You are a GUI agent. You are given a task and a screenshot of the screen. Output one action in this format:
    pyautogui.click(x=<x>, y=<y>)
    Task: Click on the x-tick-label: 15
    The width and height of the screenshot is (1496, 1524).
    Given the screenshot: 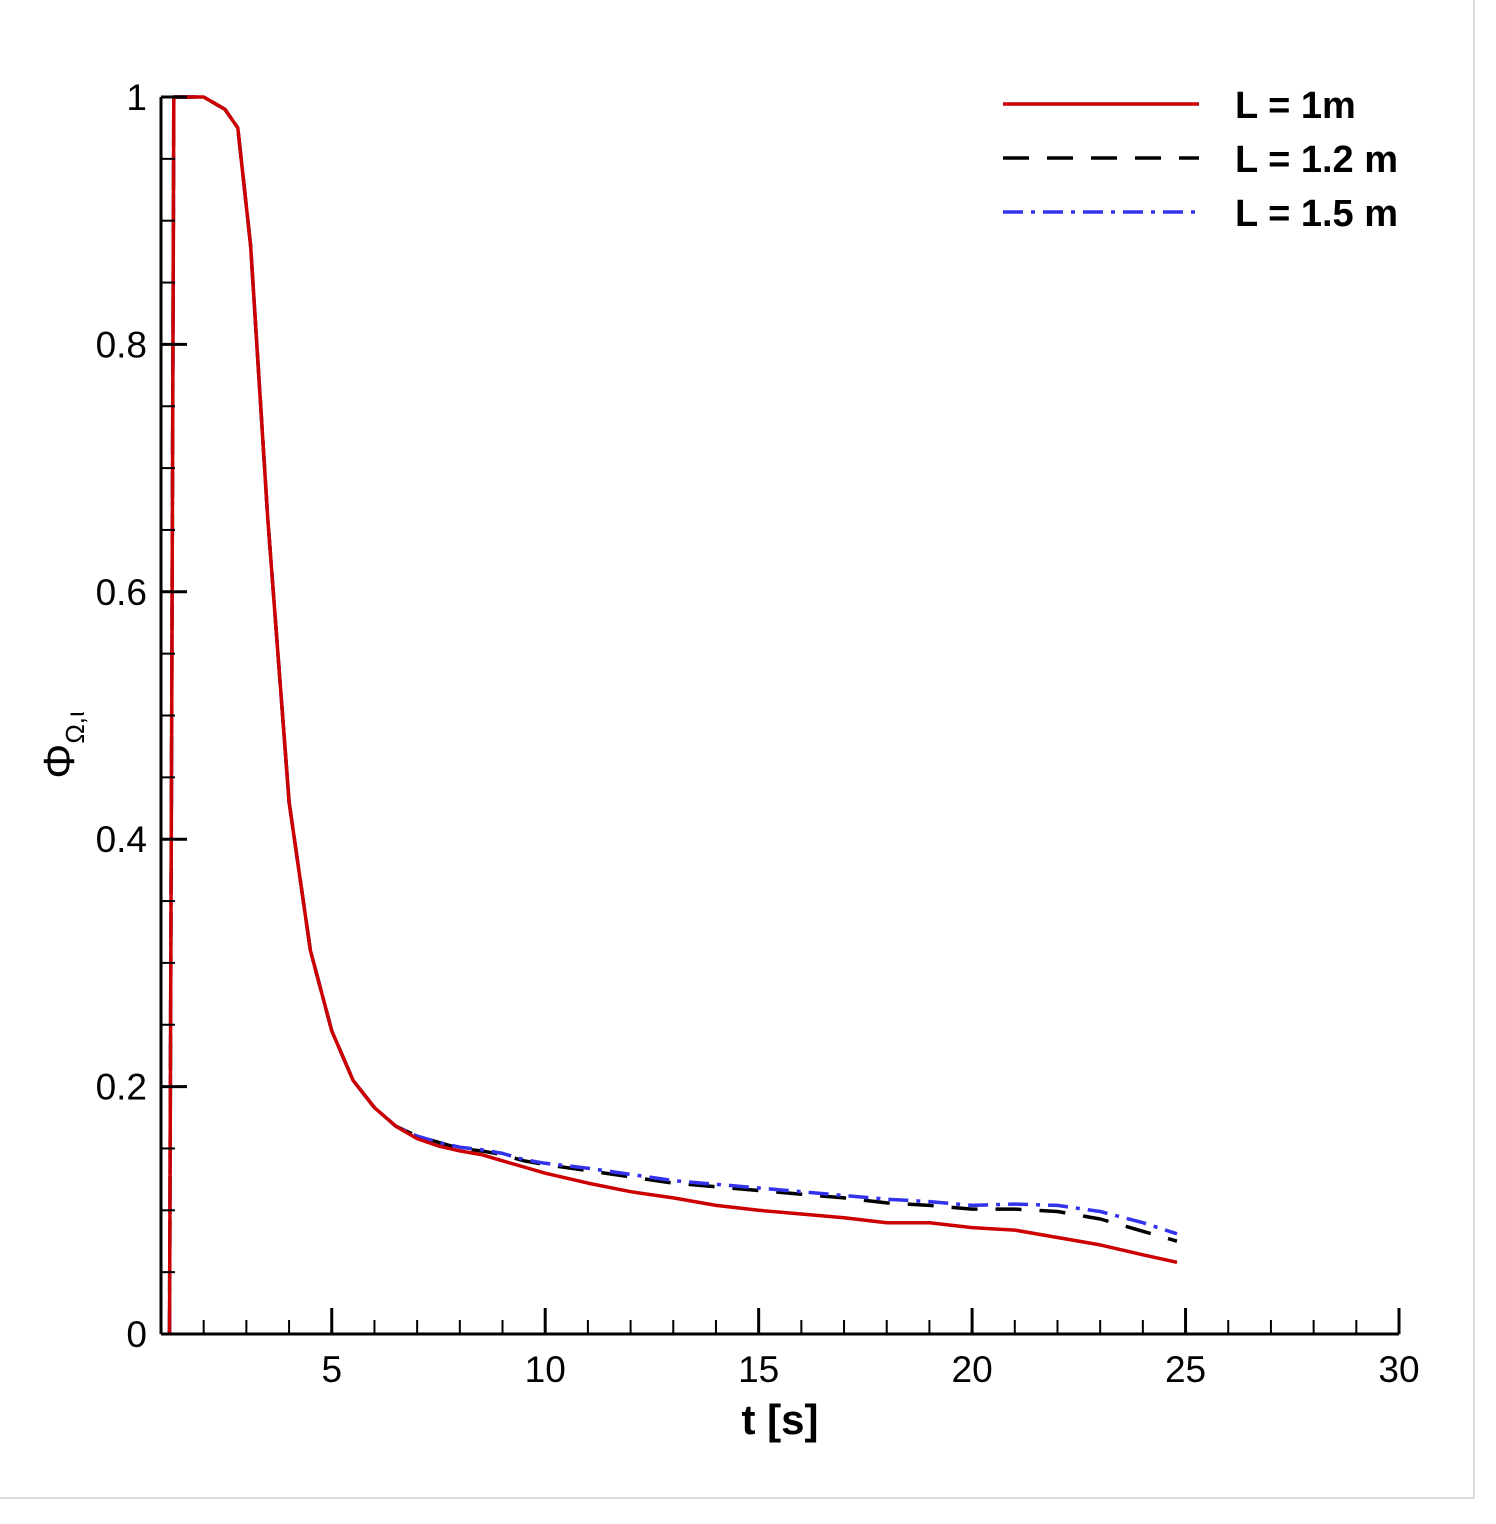 What is the action you would take?
    pyautogui.click(x=758, y=1369)
    